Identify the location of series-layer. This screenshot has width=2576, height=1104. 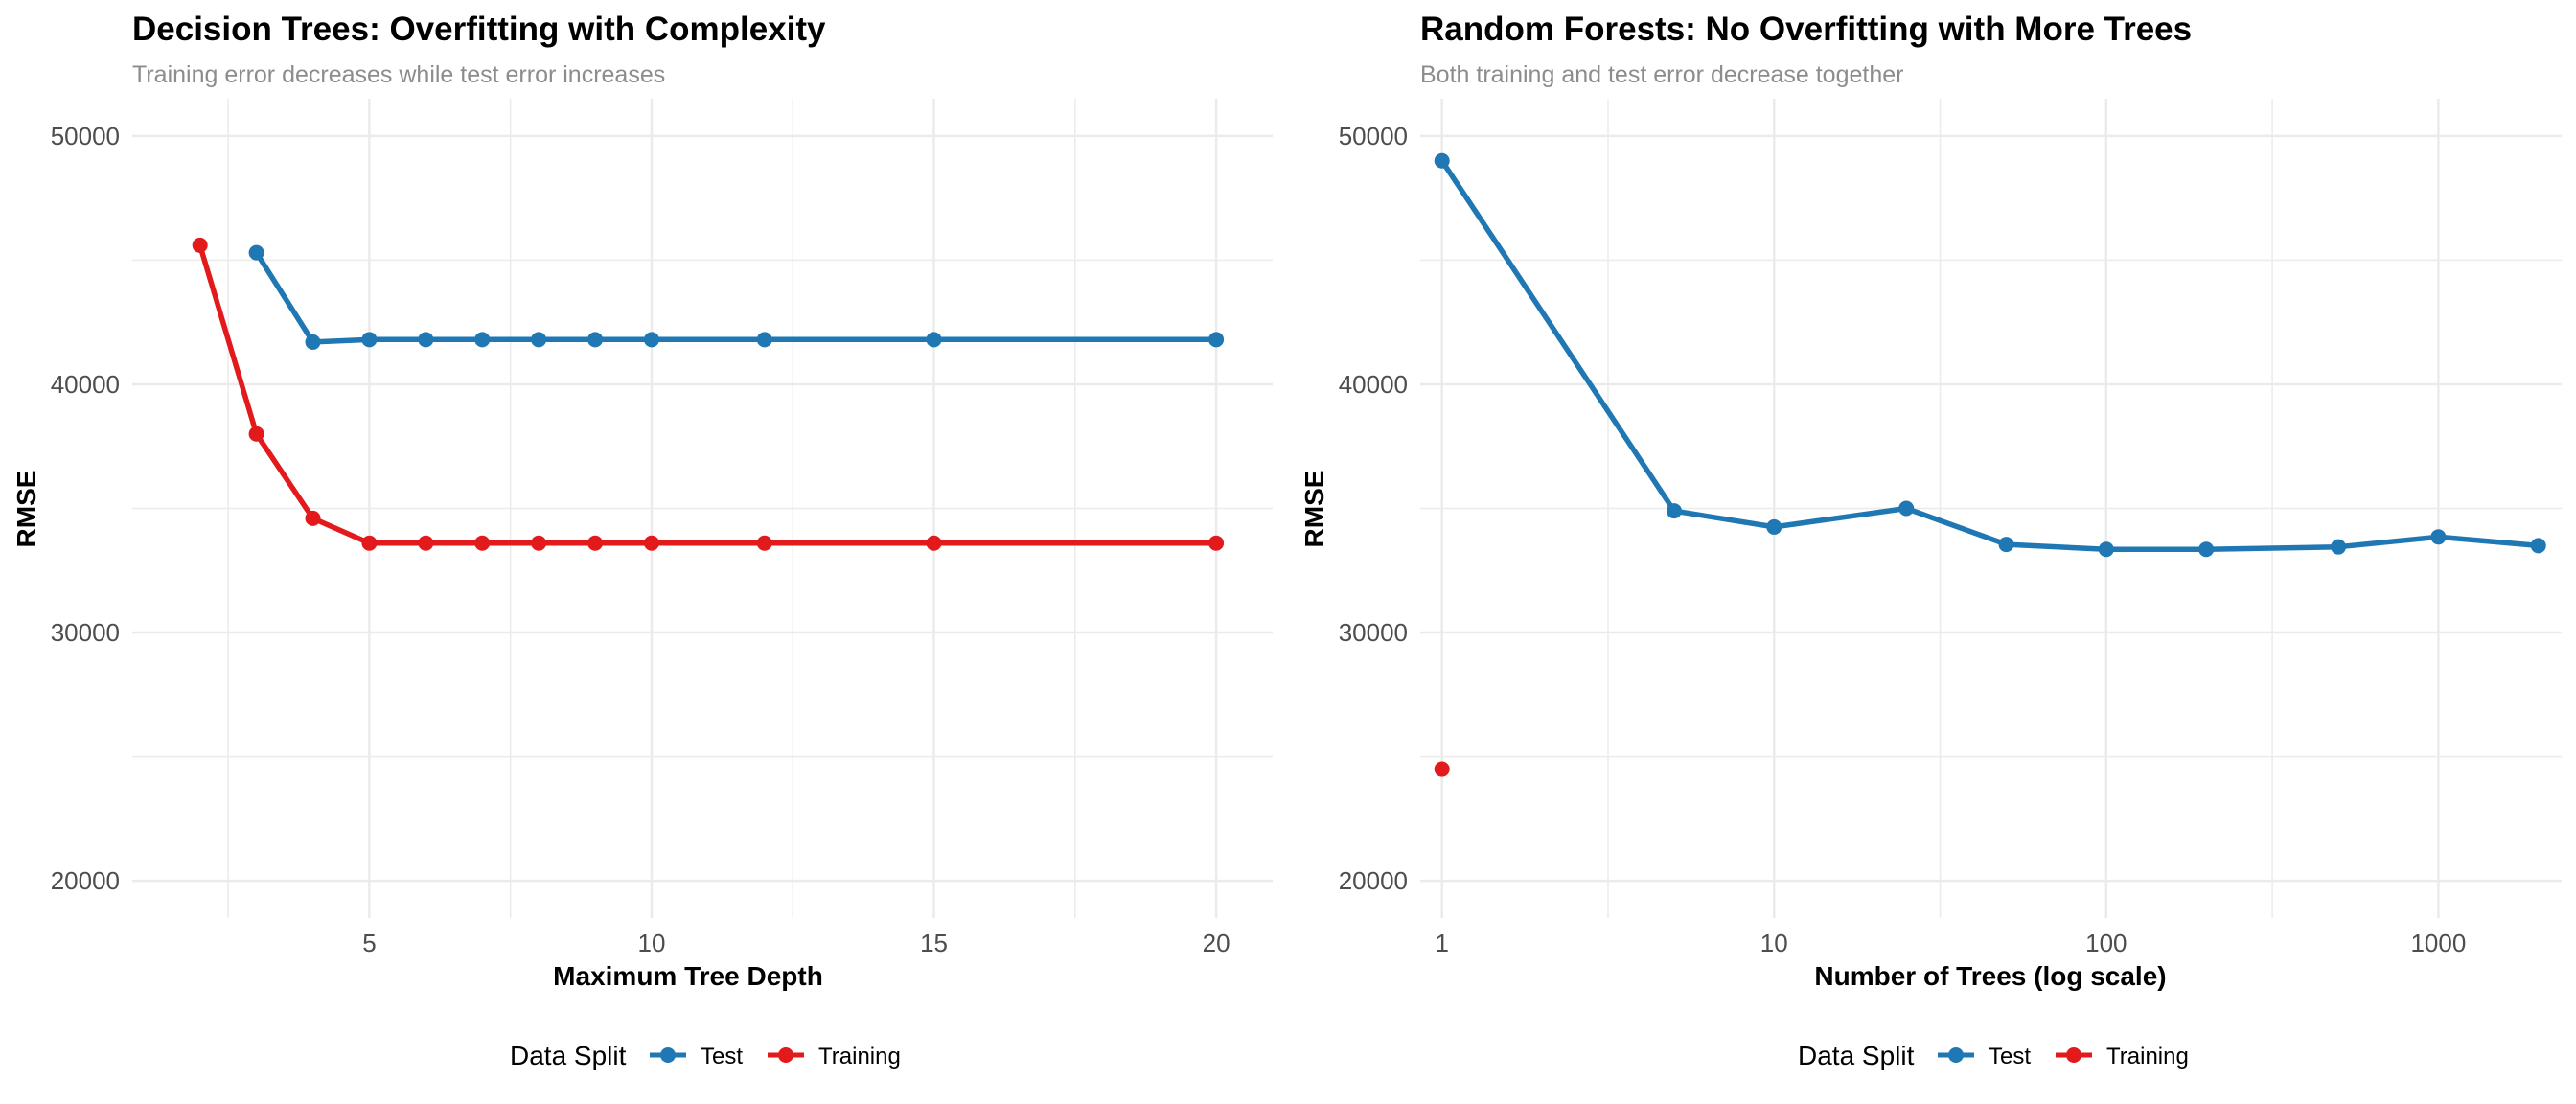
(708, 394).